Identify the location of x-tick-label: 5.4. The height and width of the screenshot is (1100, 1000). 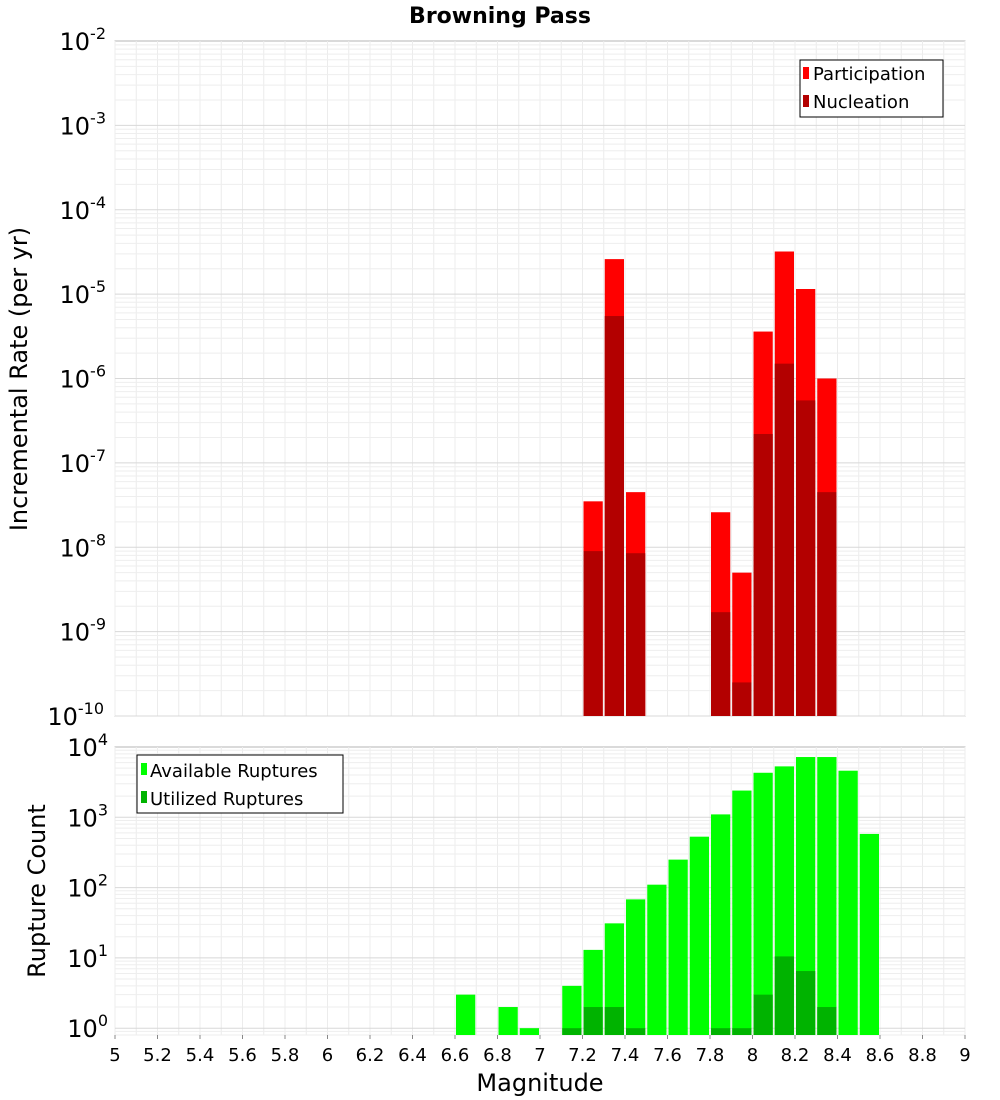
(200, 1055).